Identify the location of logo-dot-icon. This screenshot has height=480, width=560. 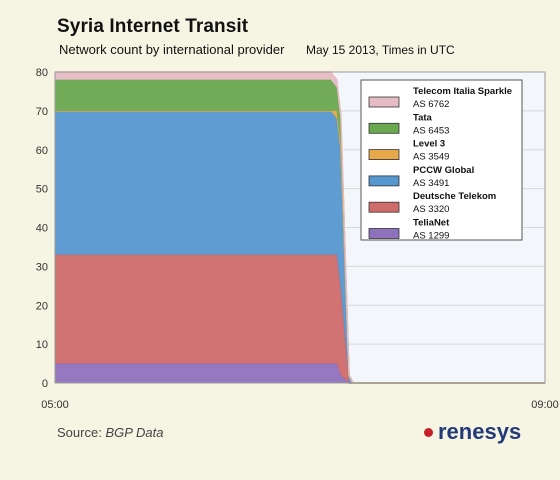
(428, 432).